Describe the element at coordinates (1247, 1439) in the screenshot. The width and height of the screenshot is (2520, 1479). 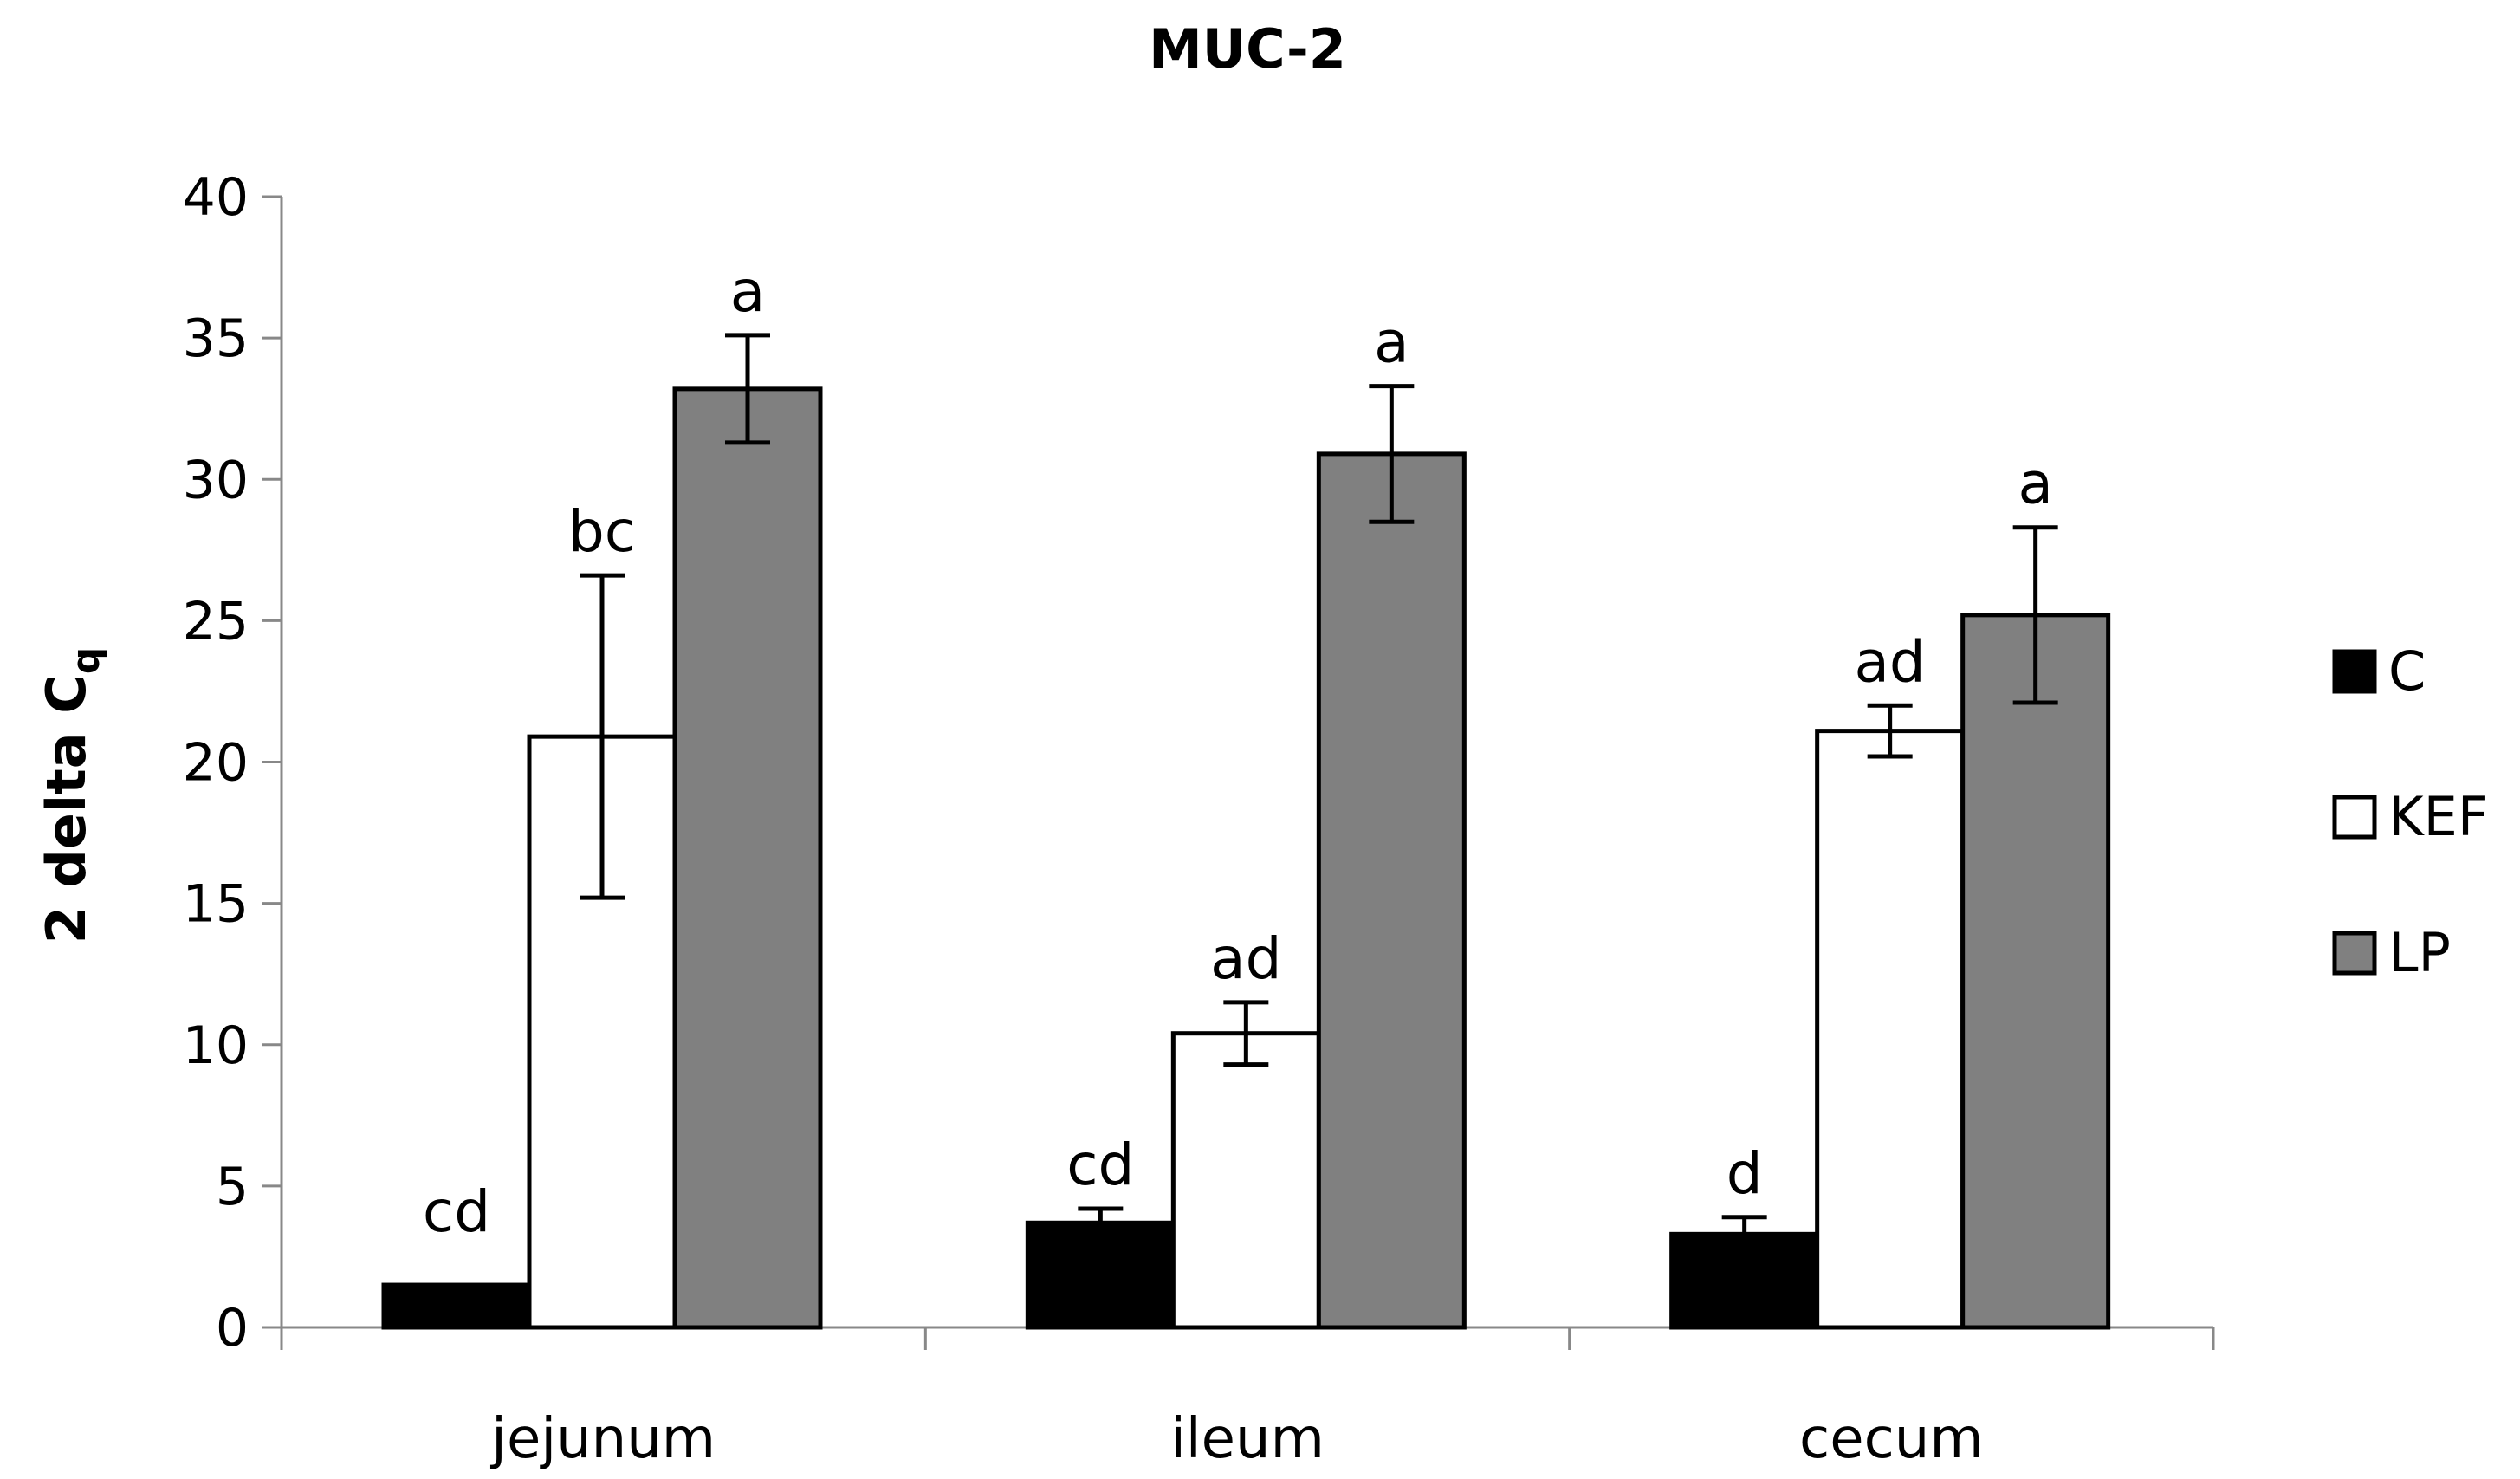
I see `x-tick-label: ileum` at that location.